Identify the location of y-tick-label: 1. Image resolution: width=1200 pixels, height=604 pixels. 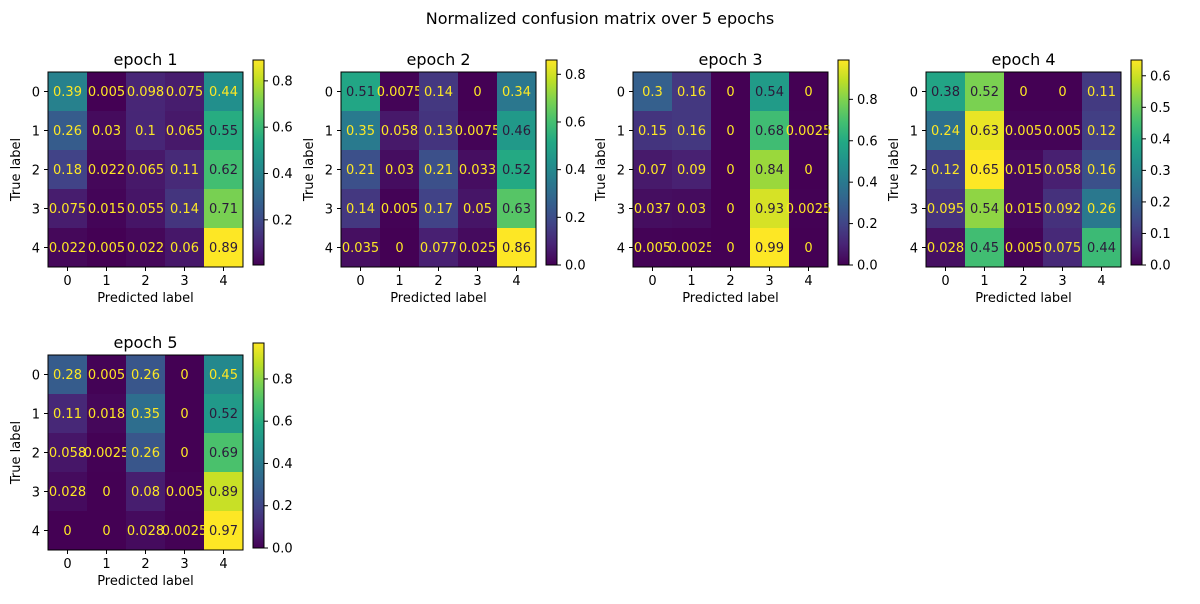
(329, 132).